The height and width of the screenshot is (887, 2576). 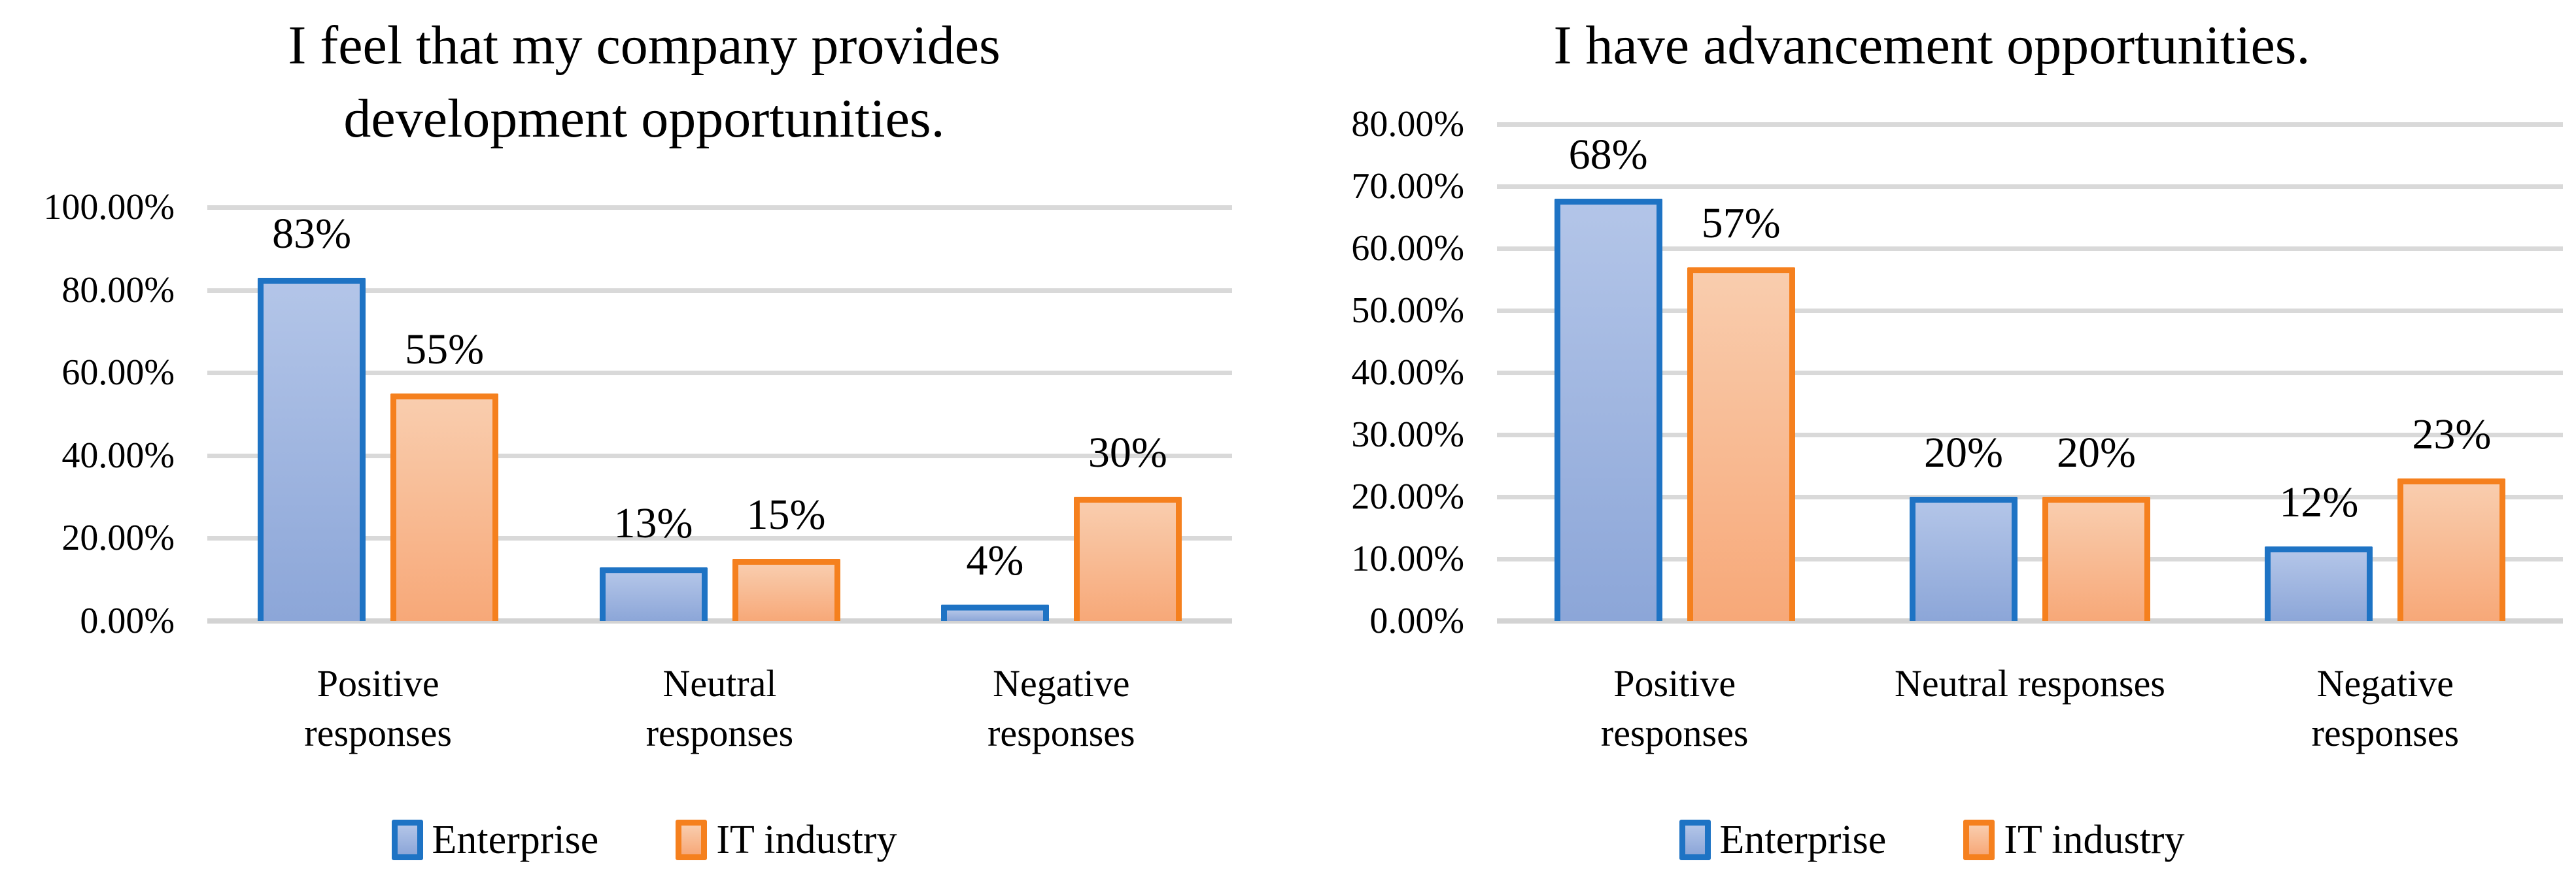 What do you see at coordinates (644, 45) in the screenshot?
I see `chart-title-line: I feel that my company provides` at bounding box center [644, 45].